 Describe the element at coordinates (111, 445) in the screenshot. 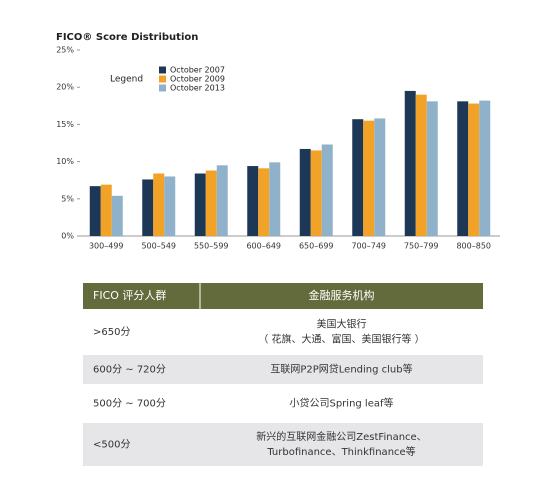

I see `table-cell: <500分` at that location.